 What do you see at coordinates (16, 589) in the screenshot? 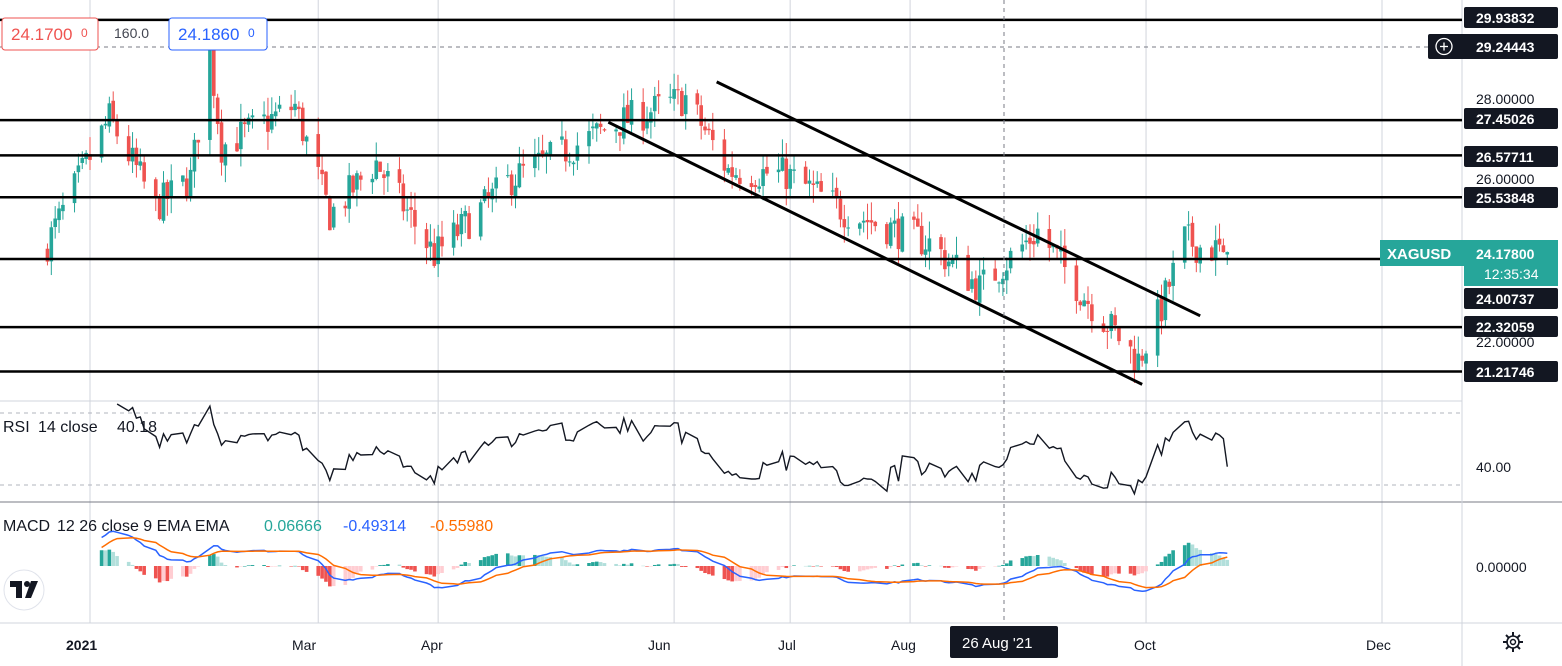
I see `logo-glyph-t` at bounding box center [16, 589].